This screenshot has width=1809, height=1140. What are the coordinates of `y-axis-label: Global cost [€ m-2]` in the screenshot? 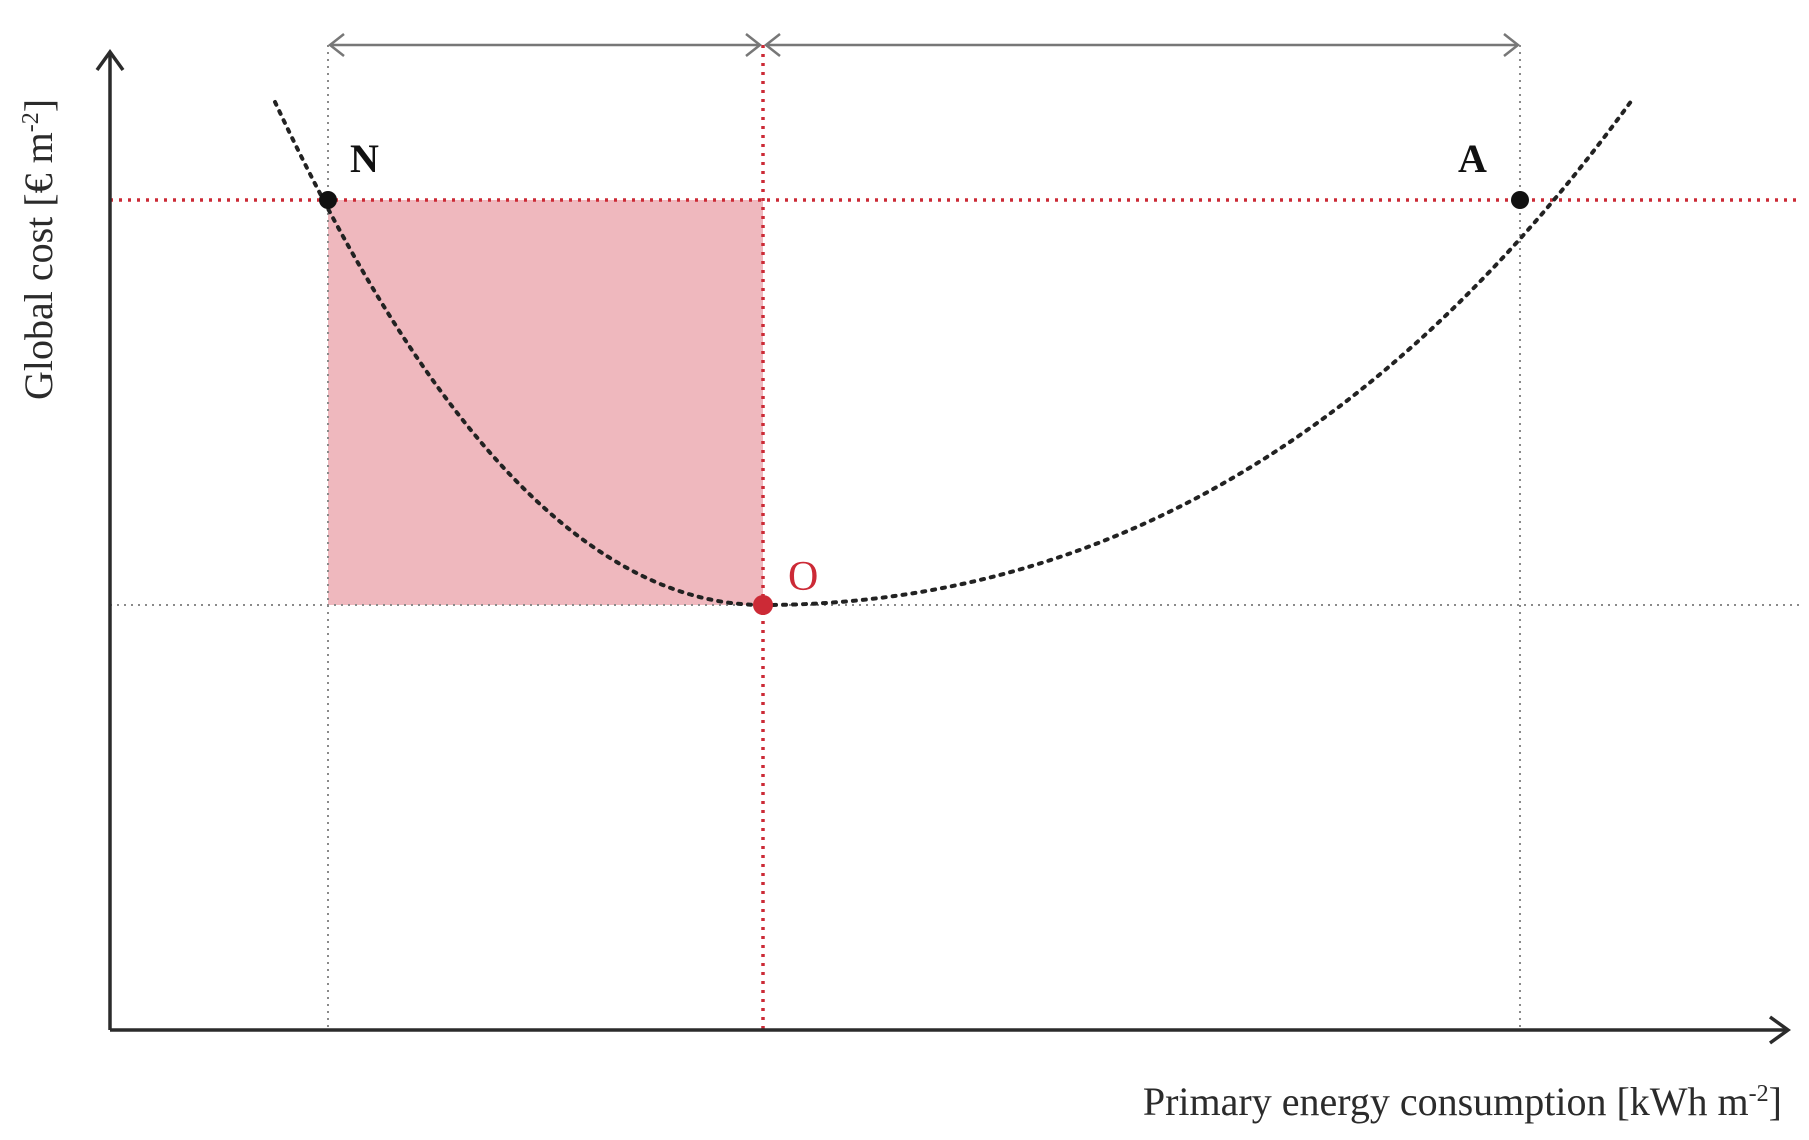 It's located at (38, 249).